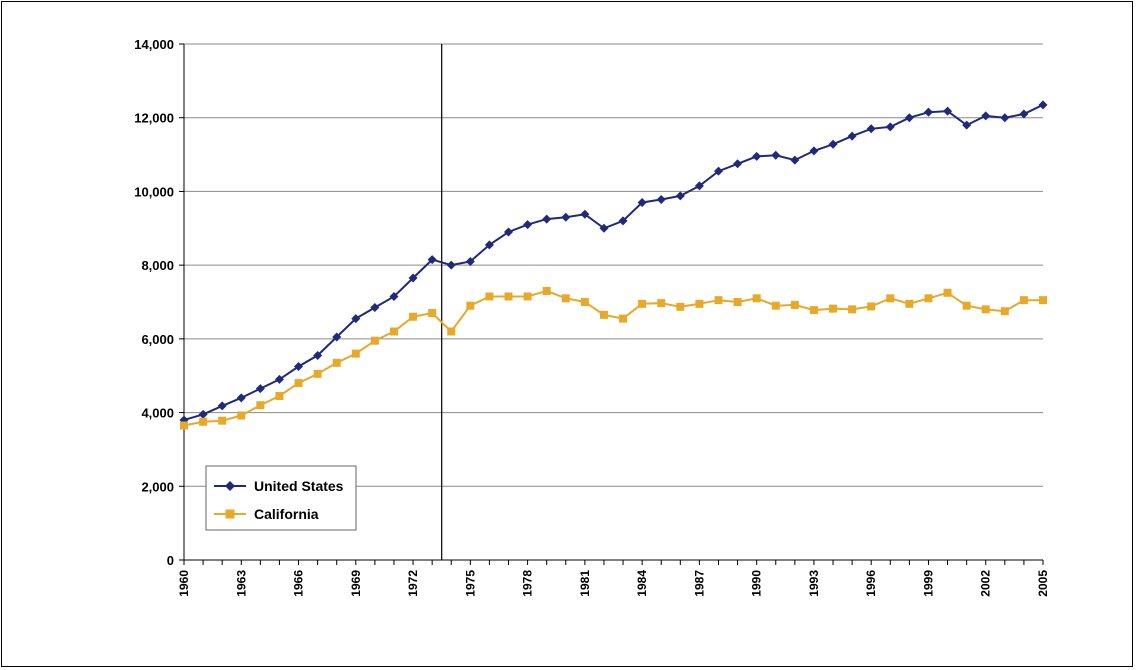  Describe the element at coordinates (871, 583) in the screenshot. I see `x-tick-label: 1996` at that location.